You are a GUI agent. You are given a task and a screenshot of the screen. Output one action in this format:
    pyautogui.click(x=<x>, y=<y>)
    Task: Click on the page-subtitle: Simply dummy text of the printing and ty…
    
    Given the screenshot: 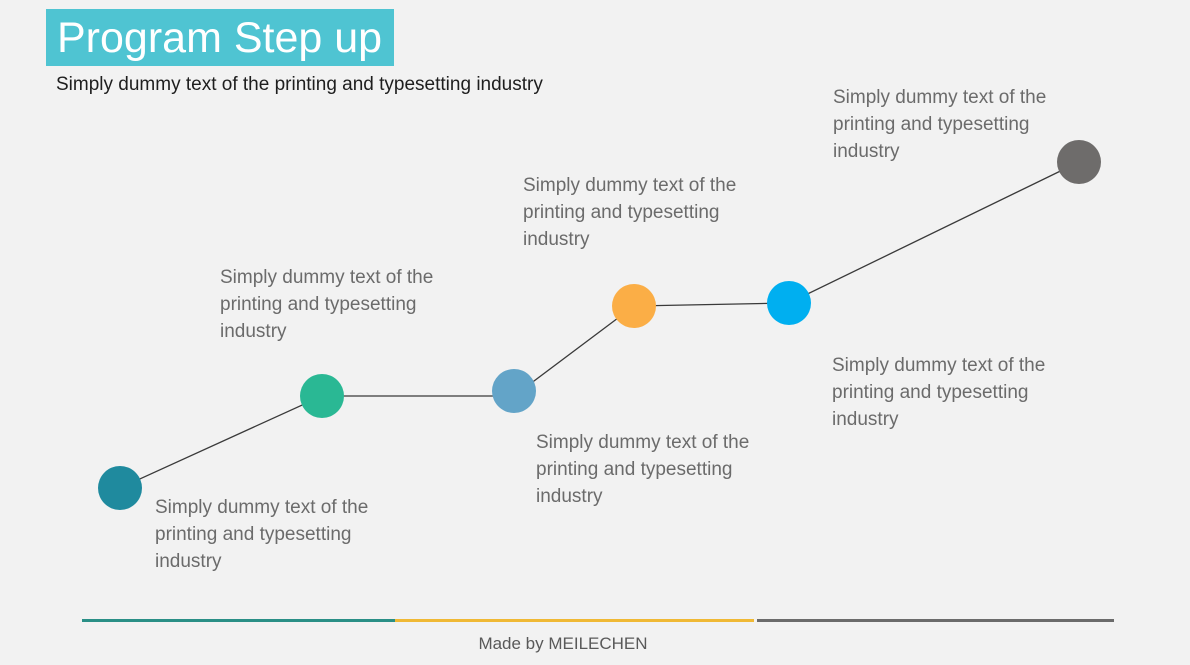 What is the action you would take?
    pyautogui.click(x=299, y=84)
    